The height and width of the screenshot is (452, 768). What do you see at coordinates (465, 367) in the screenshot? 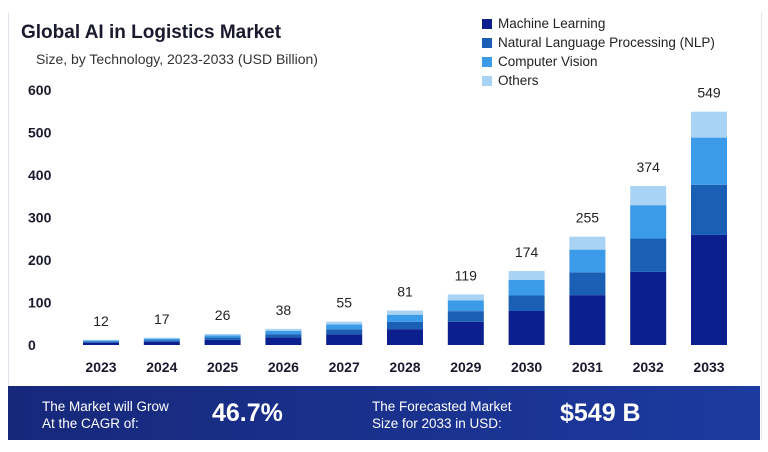
I see `x-tick-label: 2029` at bounding box center [465, 367].